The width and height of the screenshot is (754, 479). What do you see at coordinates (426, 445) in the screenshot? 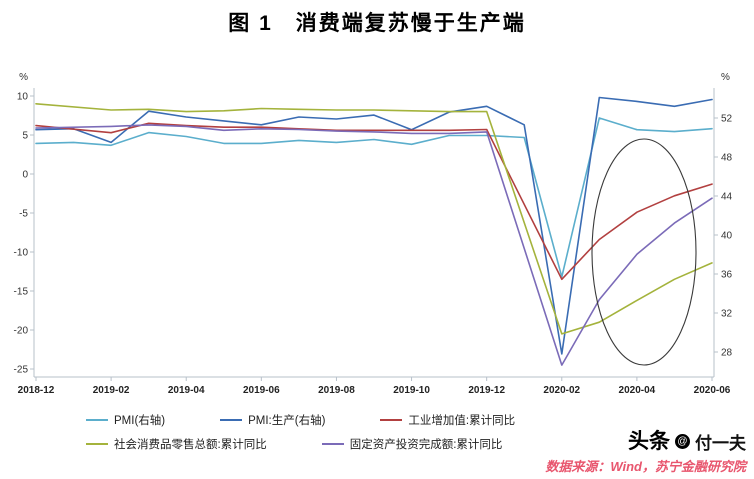
I see `legend-label: 固定资产投资完成额:累计同比` at bounding box center [426, 445].